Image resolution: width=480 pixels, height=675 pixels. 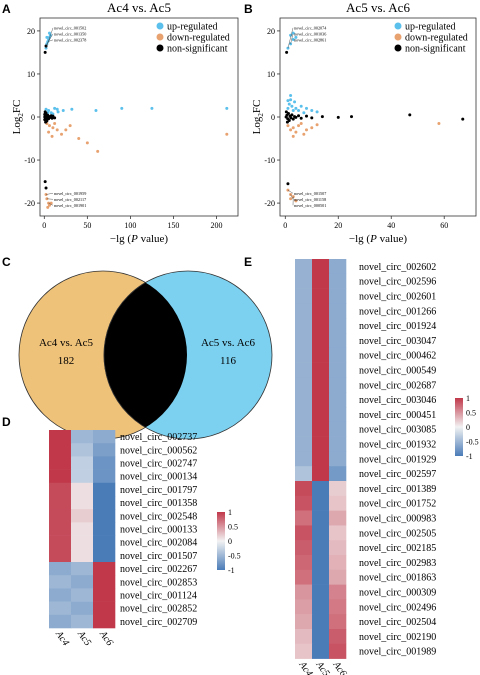 I want to click on row-label: novel_circ_000562, so click(x=158, y=450).